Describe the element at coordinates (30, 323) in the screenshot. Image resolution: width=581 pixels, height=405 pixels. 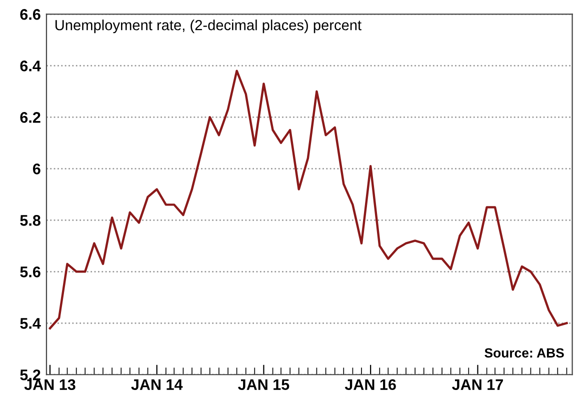
I see `y-tick-label: 5.4` at that location.